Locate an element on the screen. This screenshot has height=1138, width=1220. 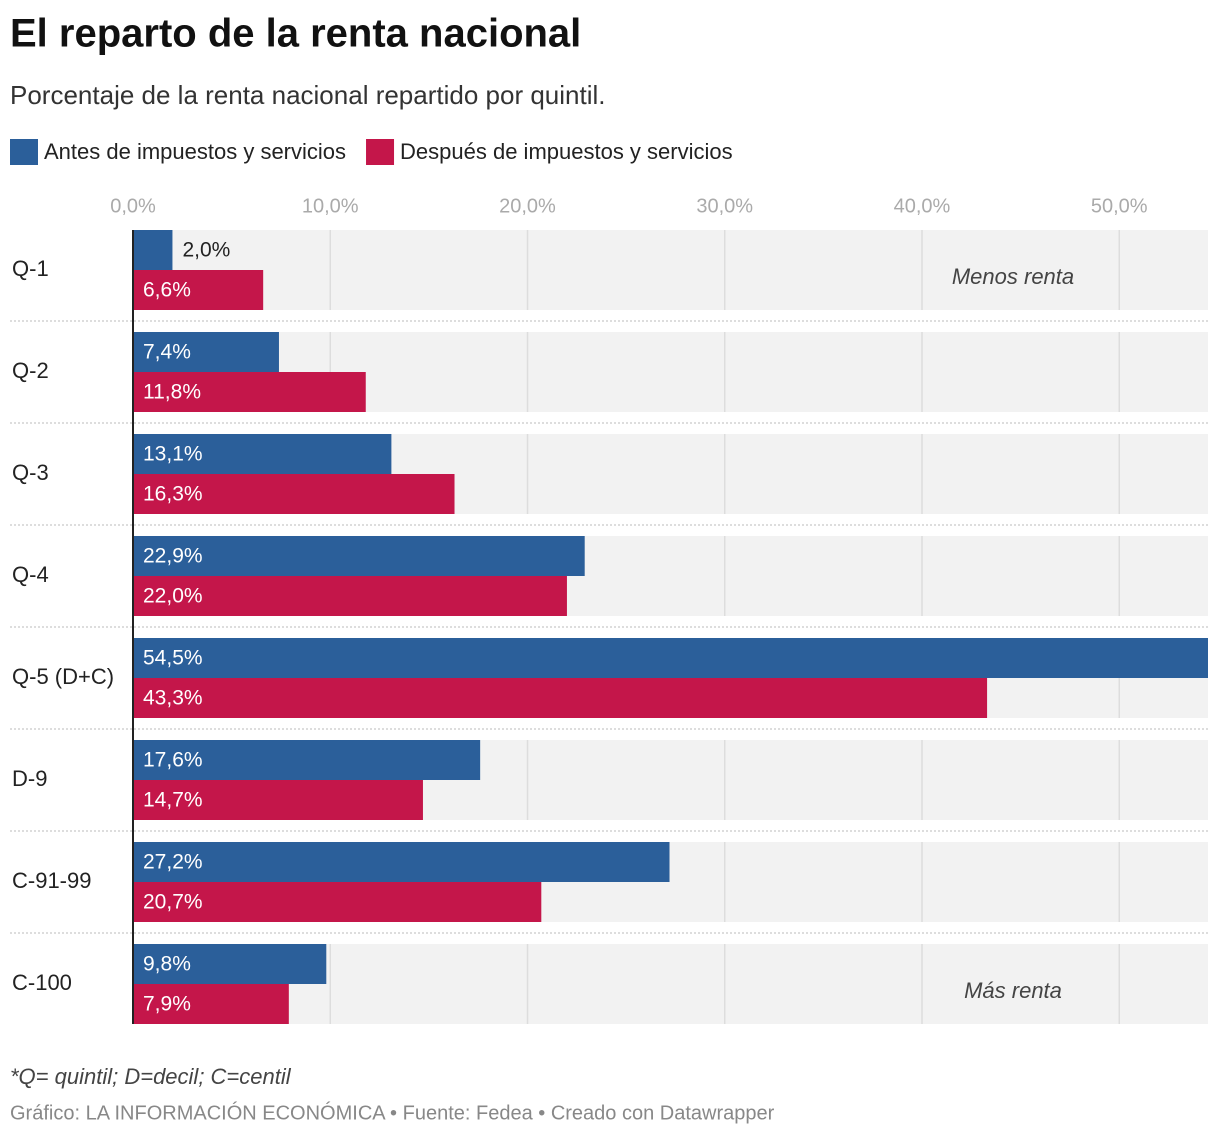
value-label: 22,9% is located at coordinates (173, 556).